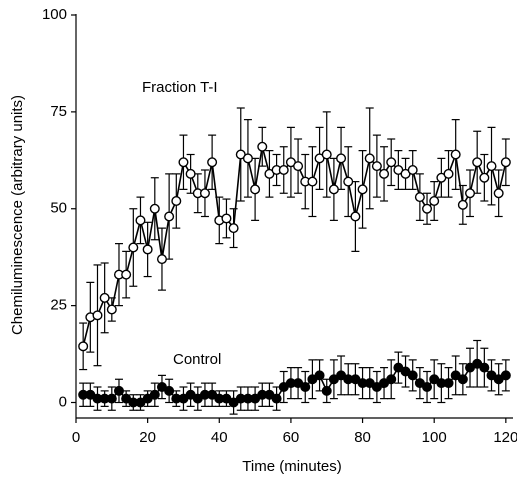  I want to click on annotation: Control, so click(197, 359).